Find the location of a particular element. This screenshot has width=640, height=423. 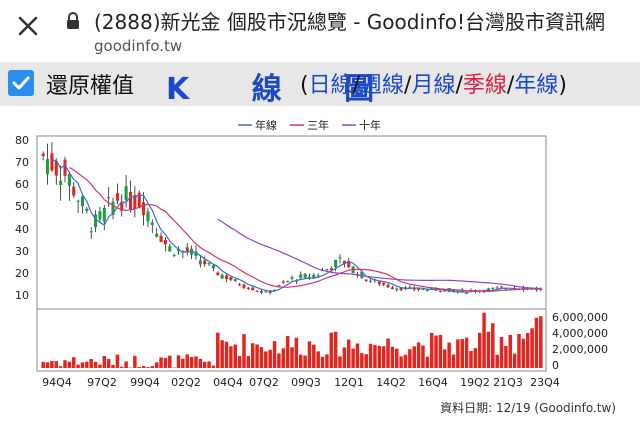

y-tick: 10 is located at coordinates (22, 295).